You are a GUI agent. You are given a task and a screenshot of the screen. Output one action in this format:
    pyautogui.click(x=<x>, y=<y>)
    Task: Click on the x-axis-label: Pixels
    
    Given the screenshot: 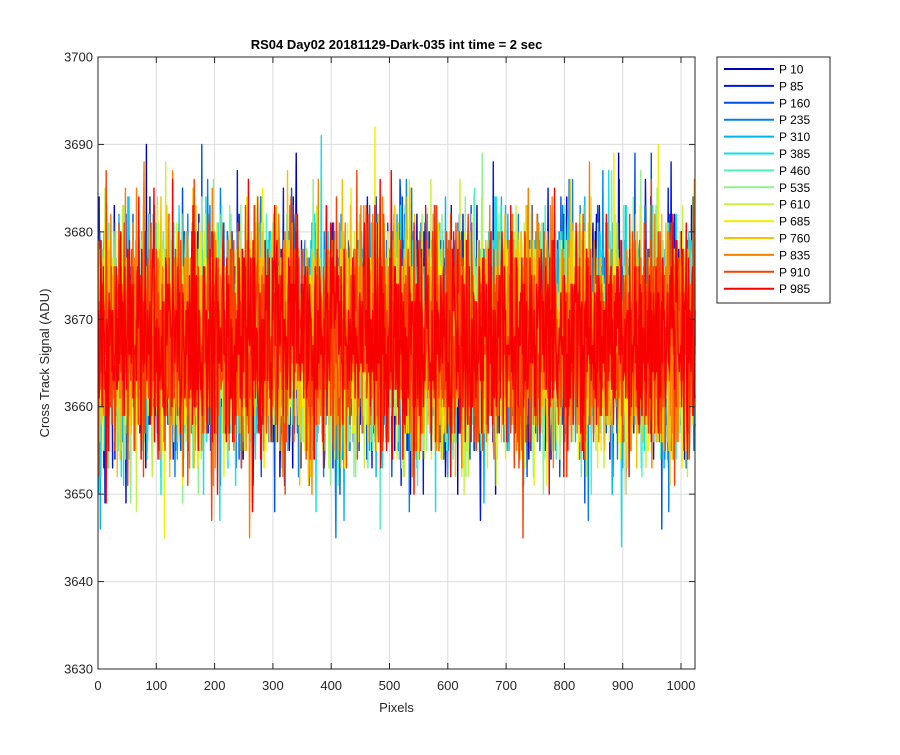 What is the action you would take?
    pyautogui.click(x=396, y=707)
    